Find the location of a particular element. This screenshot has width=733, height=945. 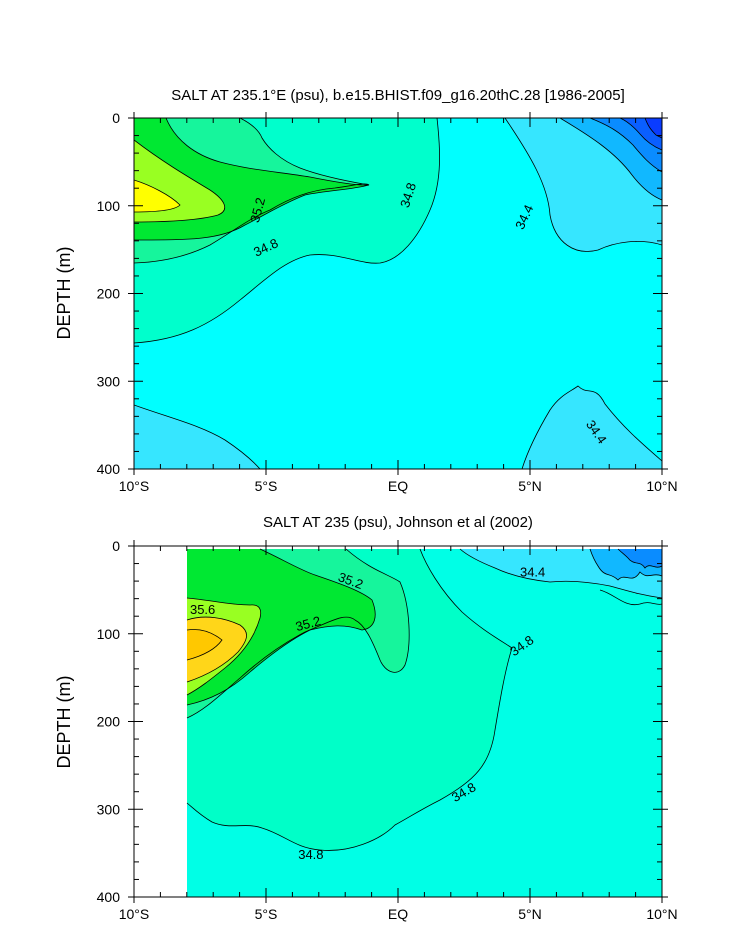

fill-346-sw is located at coordinates (197, 437).